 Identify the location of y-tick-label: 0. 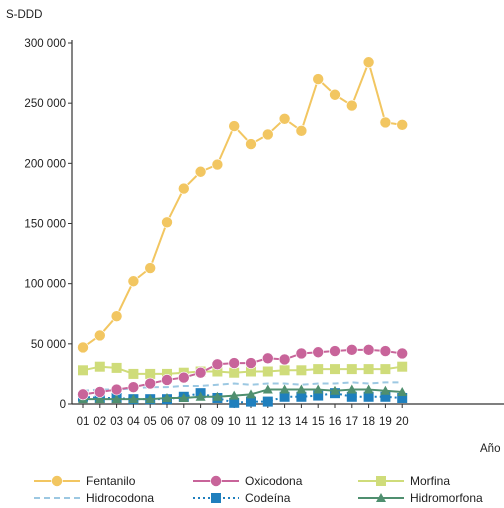
(63, 405).